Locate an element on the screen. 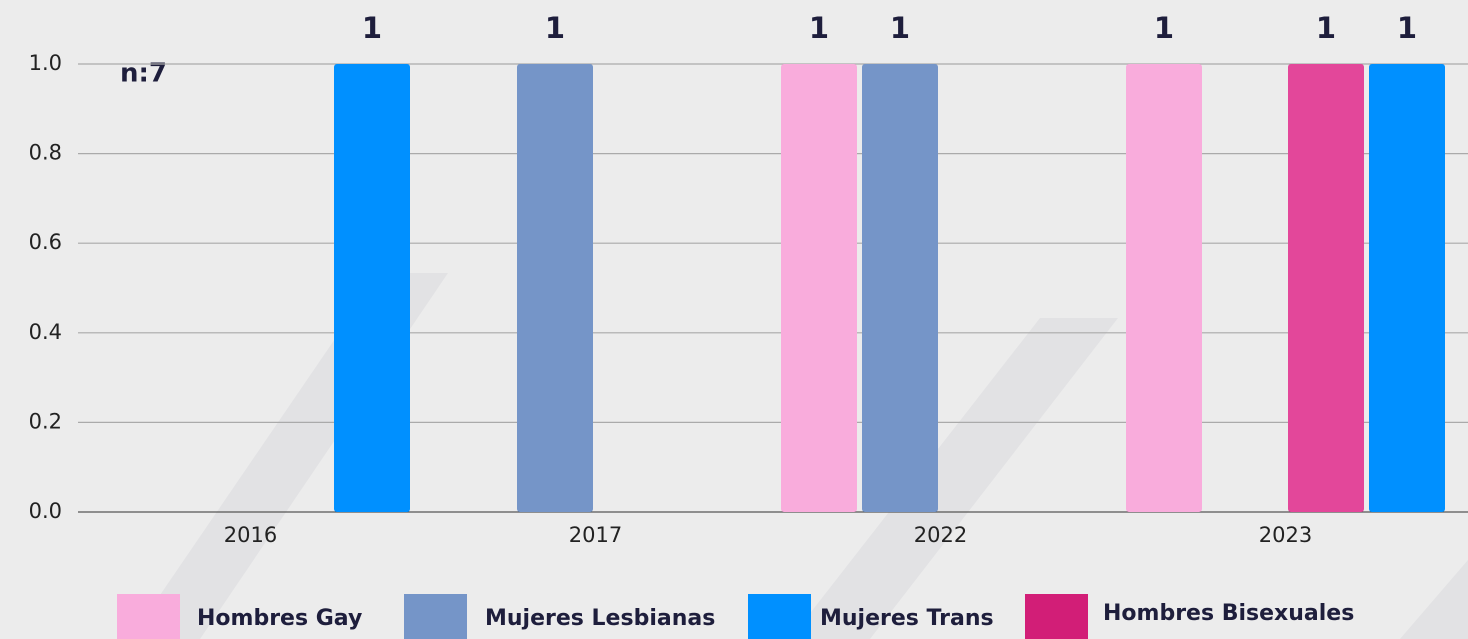 The image size is (1468, 639). x-tick-label: 2017 is located at coordinates (595, 535).